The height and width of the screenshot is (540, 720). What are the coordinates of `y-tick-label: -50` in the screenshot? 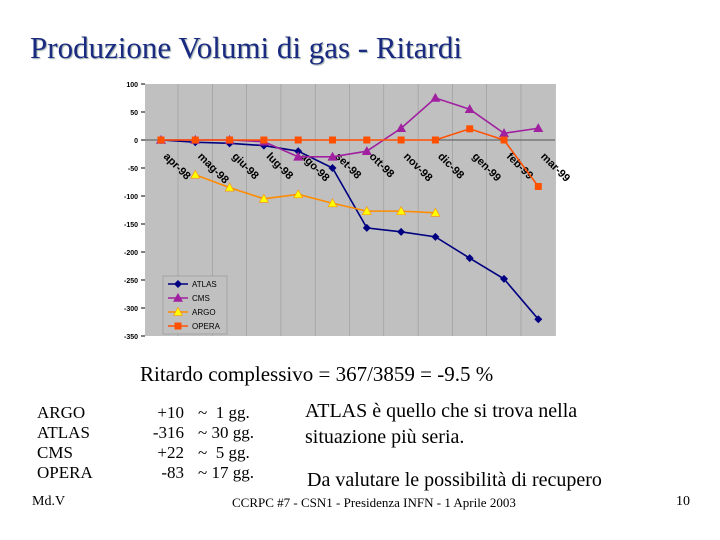 It's located at (133, 169).